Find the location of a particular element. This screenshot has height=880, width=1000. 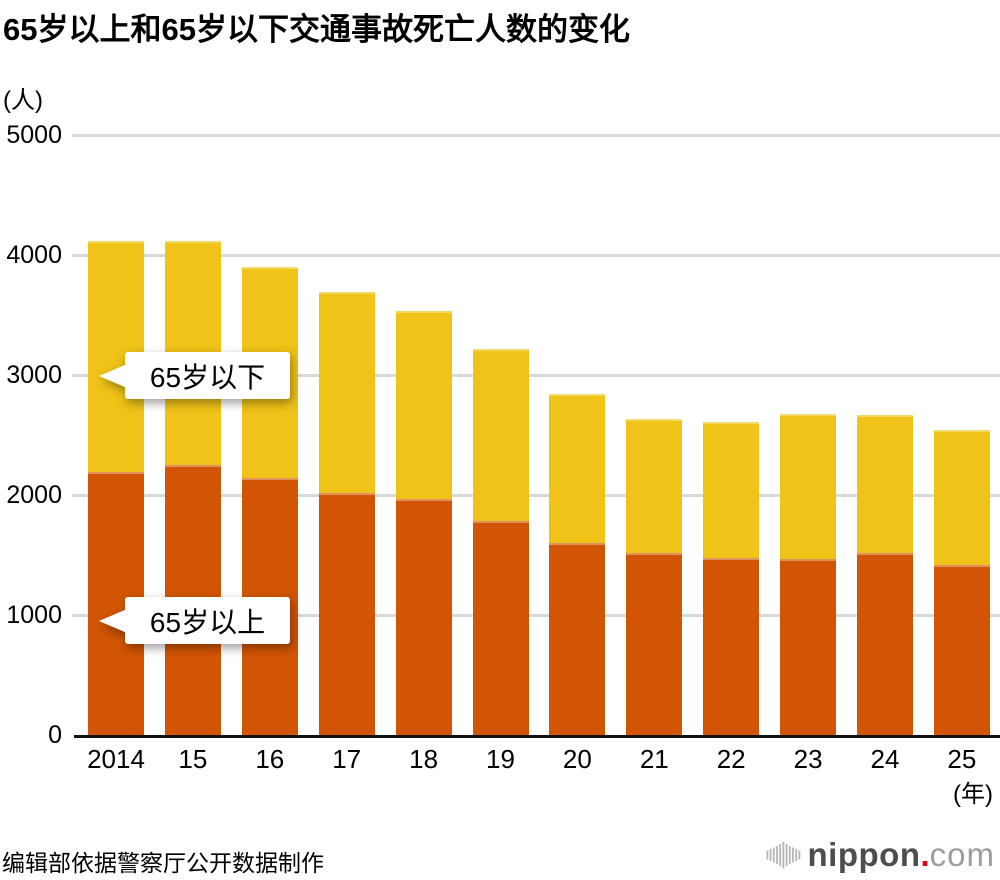

y-axis-unit-label: (人) is located at coordinates (23, 100).